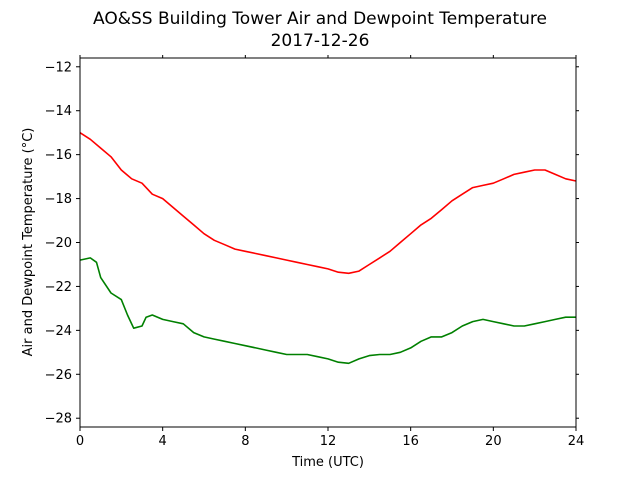 This screenshot has width=640, height=480. What do you see at coordinates (410, 441) in the screenshot?
I see `x-tick-label: 16` at bounding box center [410, 441].